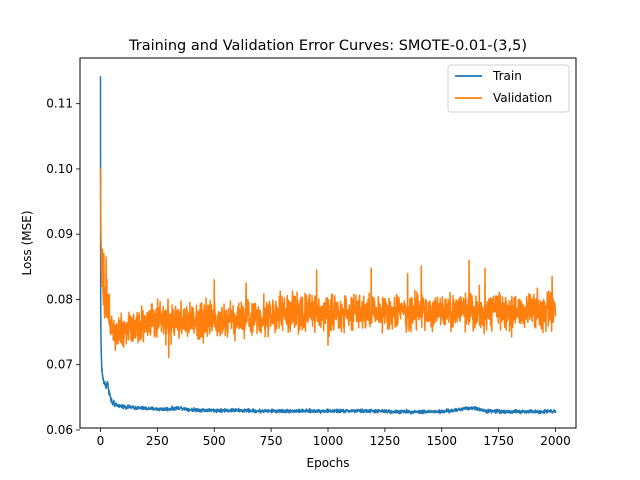  Describe the element at coordinates (157, 441) in the screenshot. I see `x-tick-label: 250` at that location.